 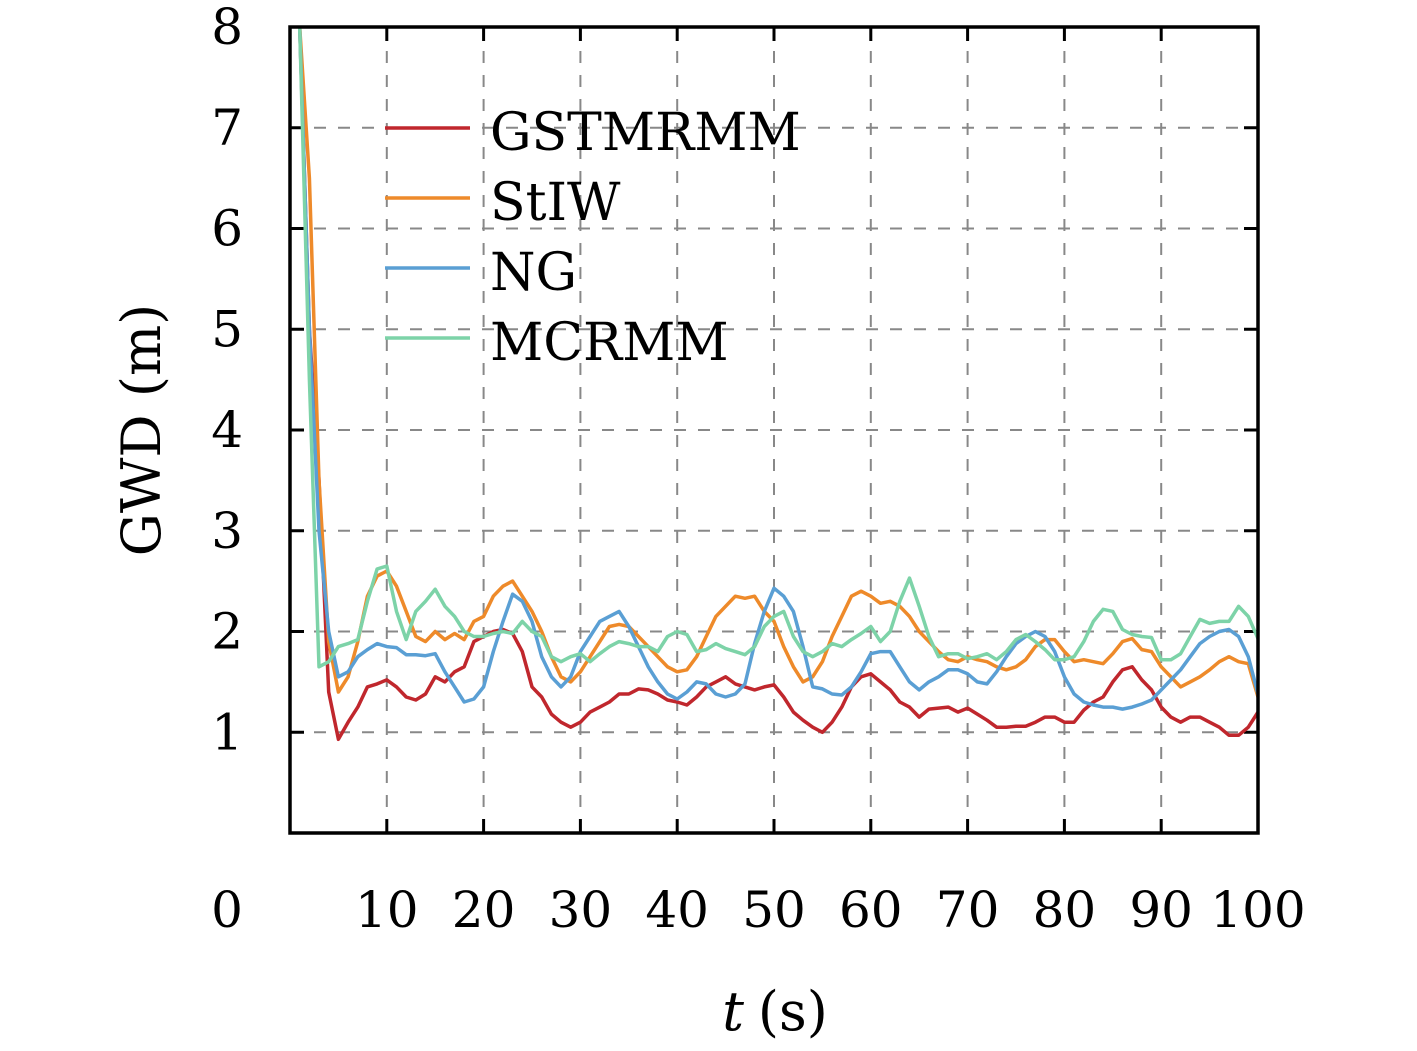 What do you see at coordinates (1065, 910) in the screenshot?
I see `x-tick-label: 80` at bounding box center [1065, 910].